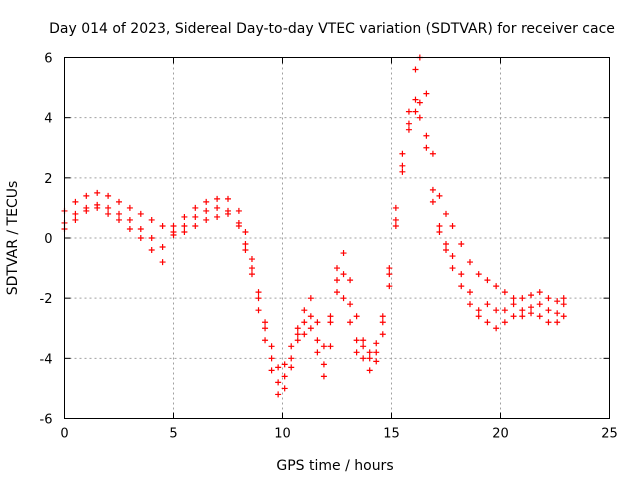  What do you see at coordinates (46, 420) in the screenshot?
I see `y-tick-label: -6` at bounding box center [46, 420].